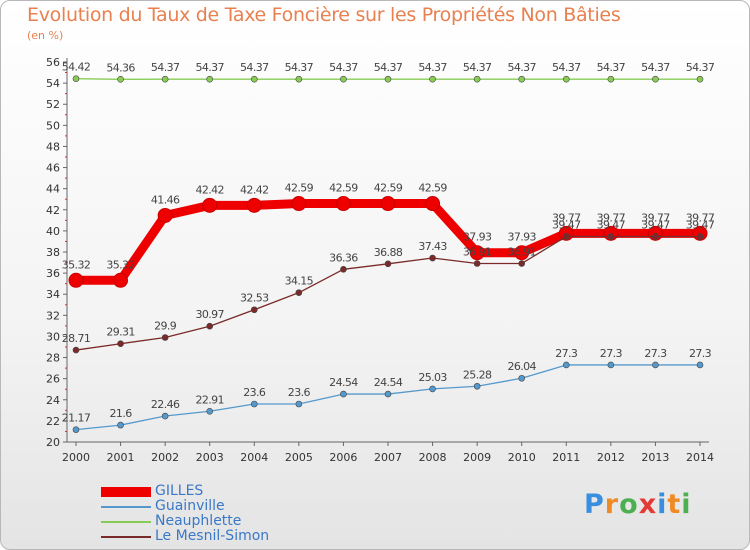 The height and width of the screenshot is (550, 750). What do you see at coordinates (254, 298) in the screenshot?
I see `data-label: 32.53` at bounding box center [254, 298].